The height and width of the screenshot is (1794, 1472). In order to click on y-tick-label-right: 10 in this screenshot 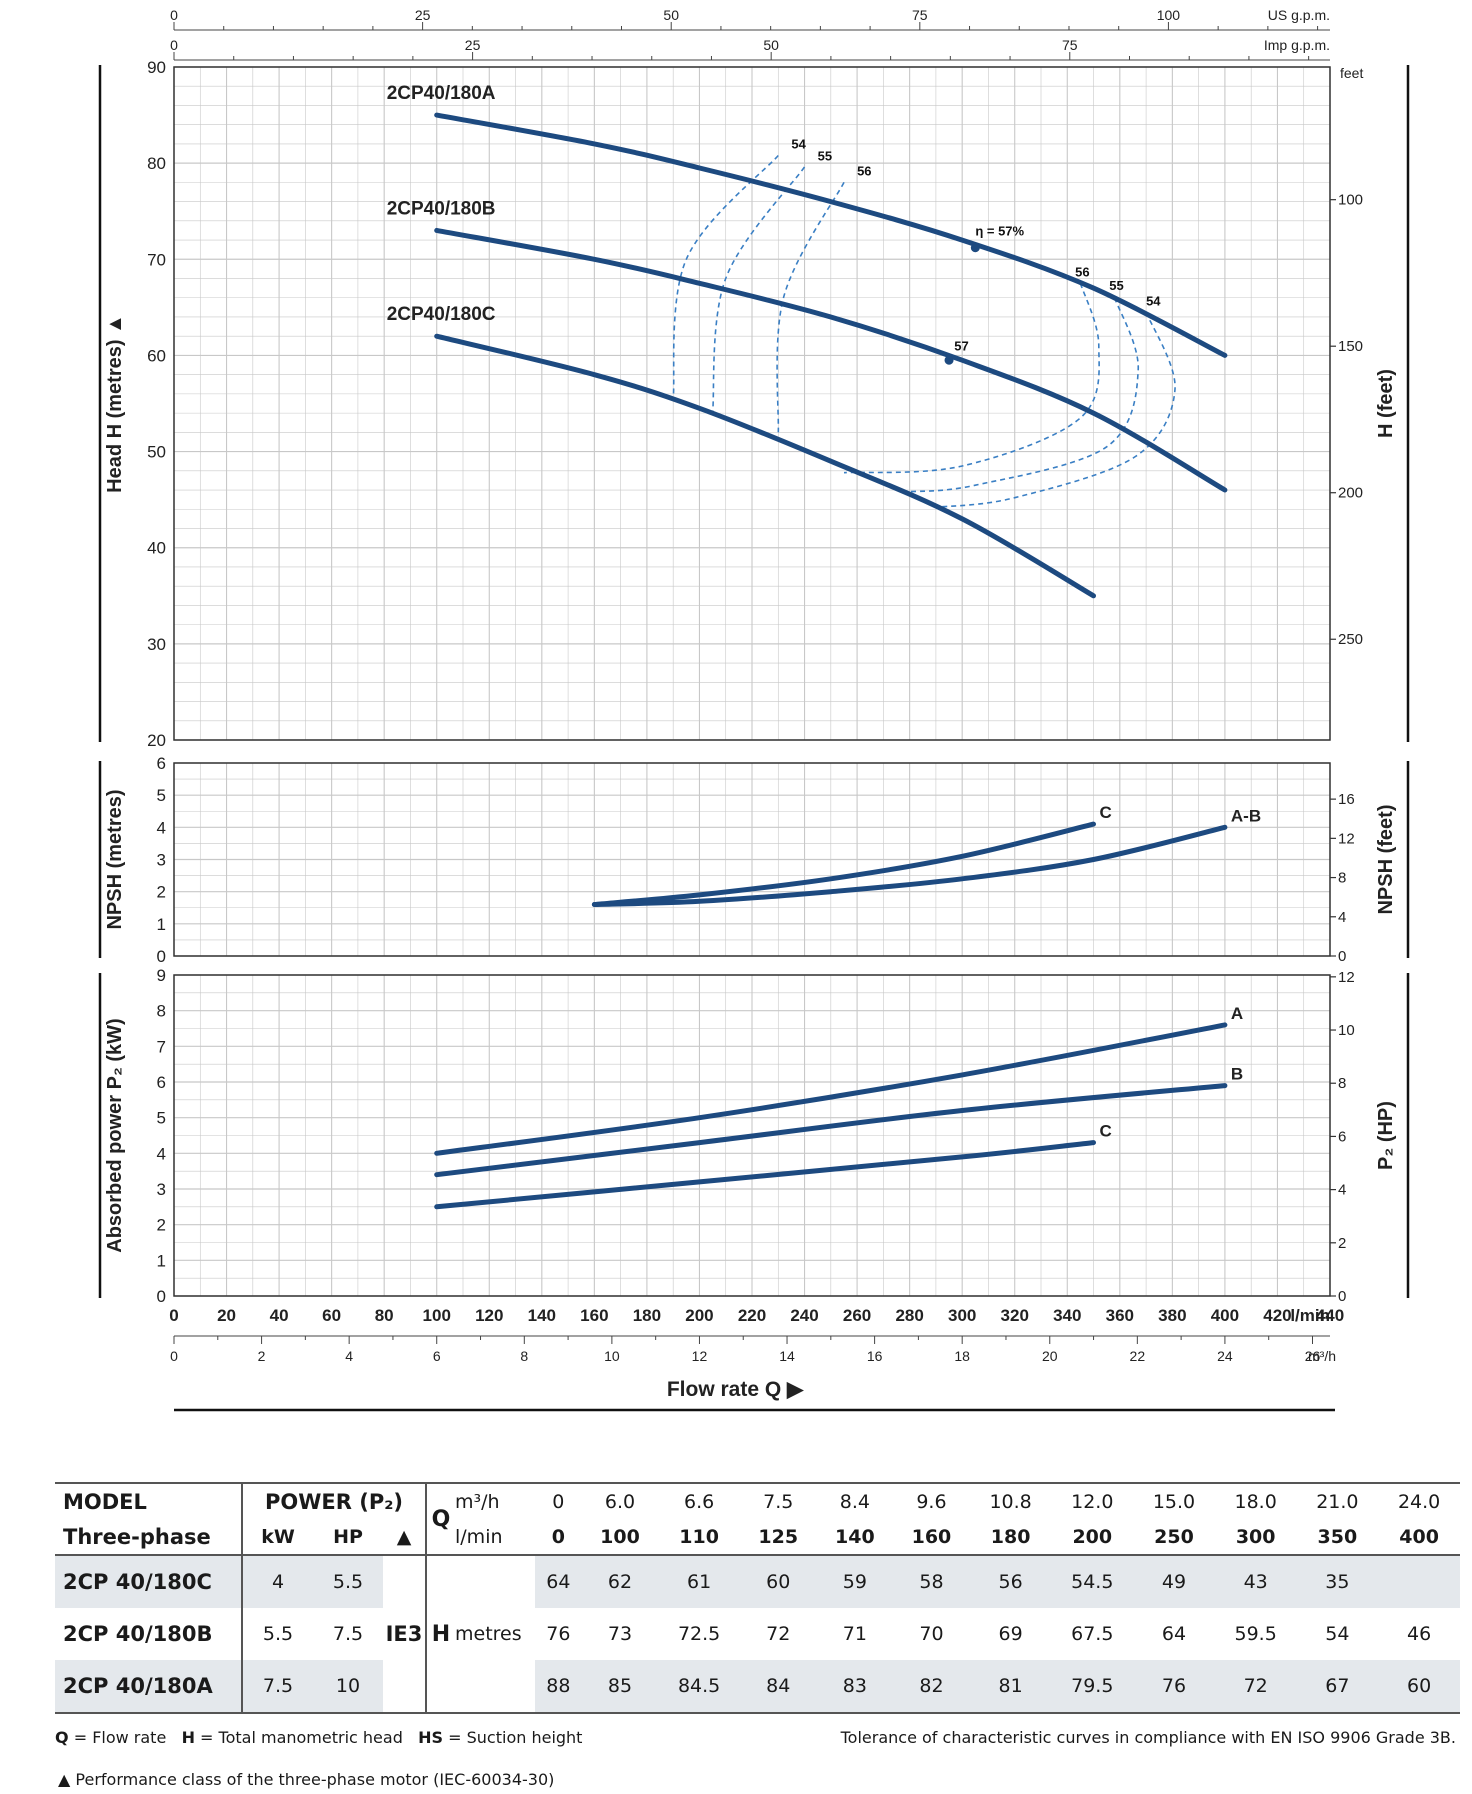, I will do `click(1346, 1030)`.